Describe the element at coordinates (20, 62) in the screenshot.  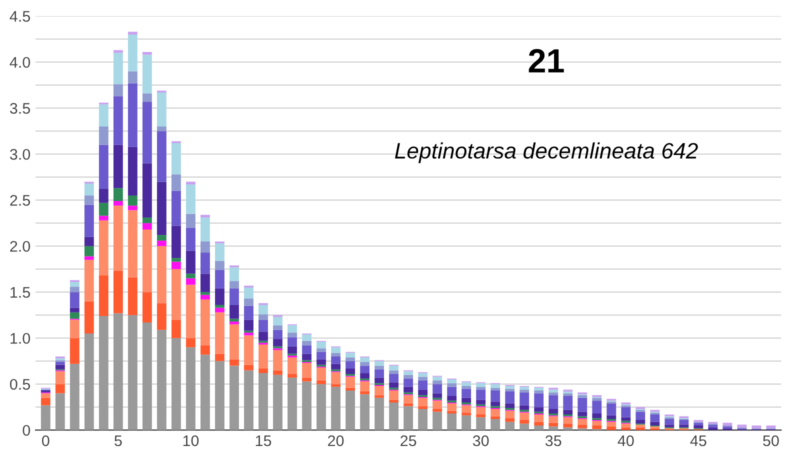
I see `y-tick-label: 4.0` at that location.